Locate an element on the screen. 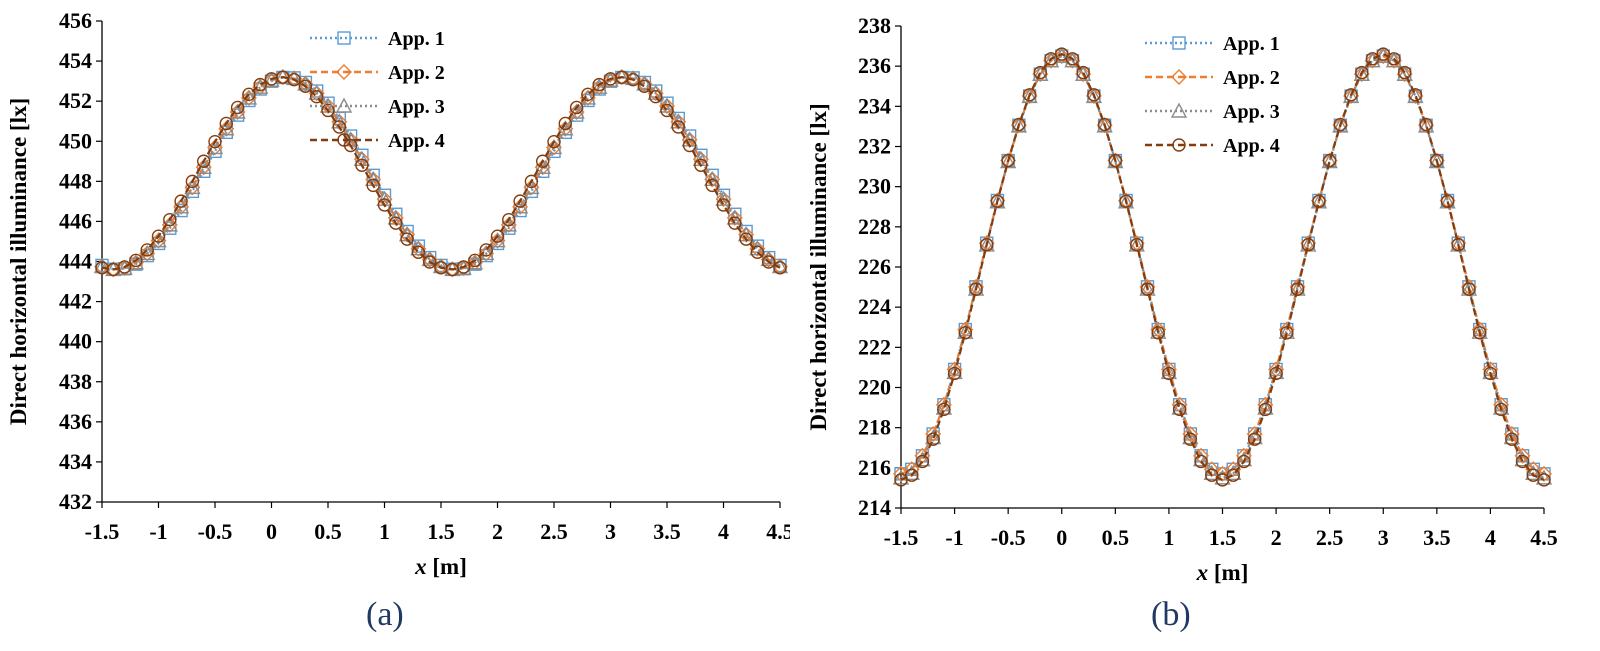  y-tick-label: 220 is located at coordinates (874, 387).